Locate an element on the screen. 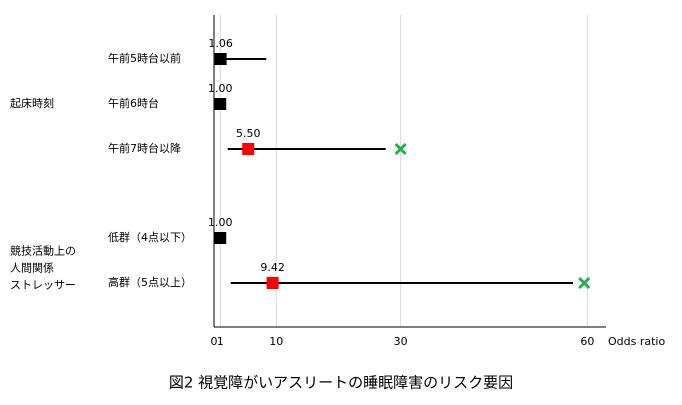  value-label: 1.06 is located at coordinates (220, 43).